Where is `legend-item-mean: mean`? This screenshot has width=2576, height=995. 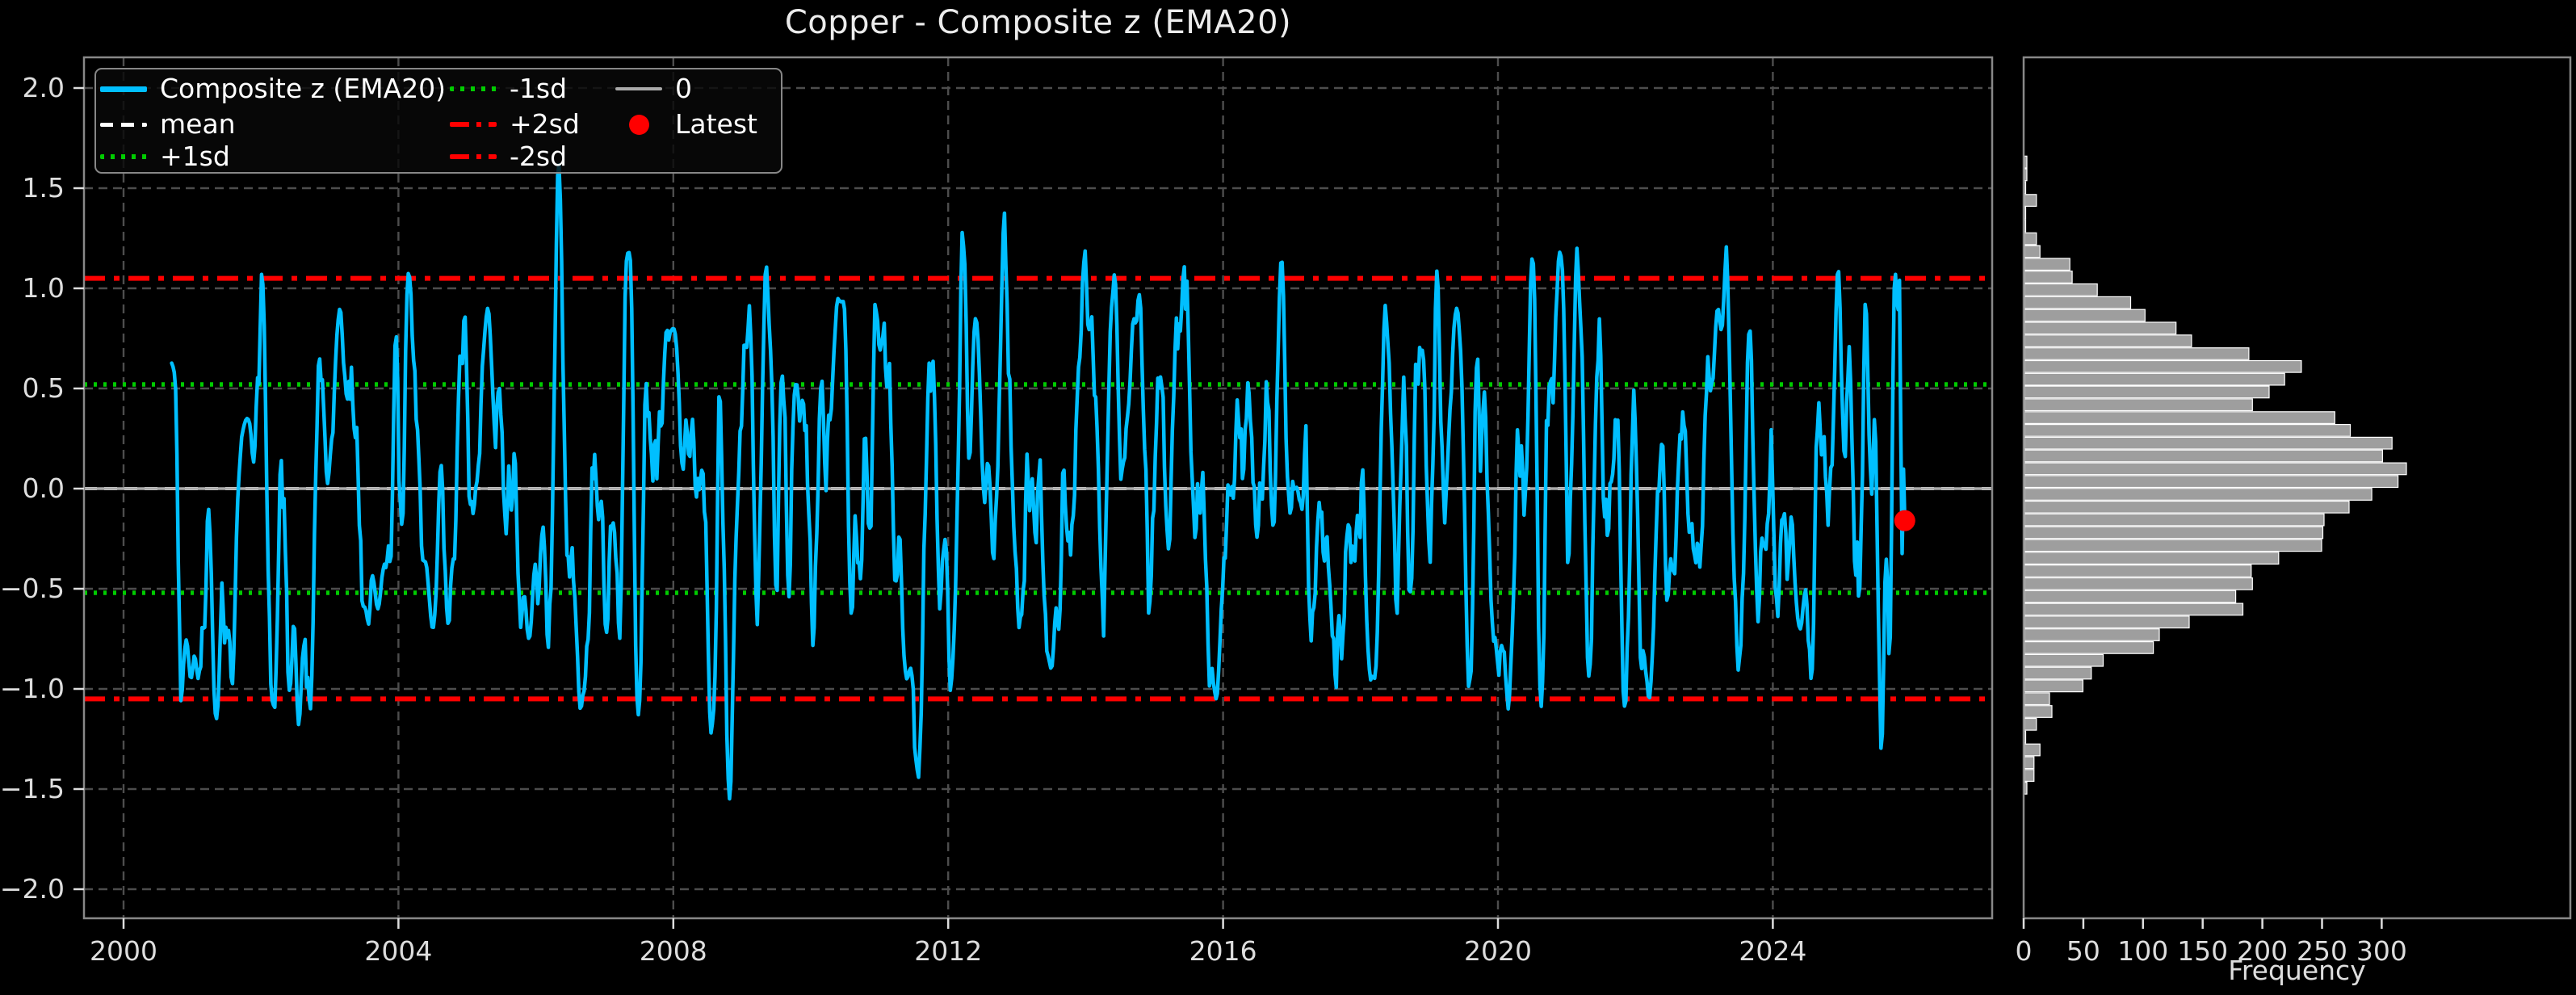 legend-item-mean: mean is located at coordinates (168, 124).